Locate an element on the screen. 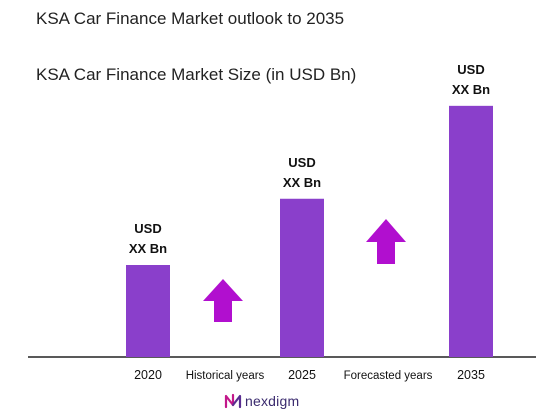 The width and height of the screenshot is (536, 420). x-tick-label-2035: 2035 is located at coordinates (471, 375).